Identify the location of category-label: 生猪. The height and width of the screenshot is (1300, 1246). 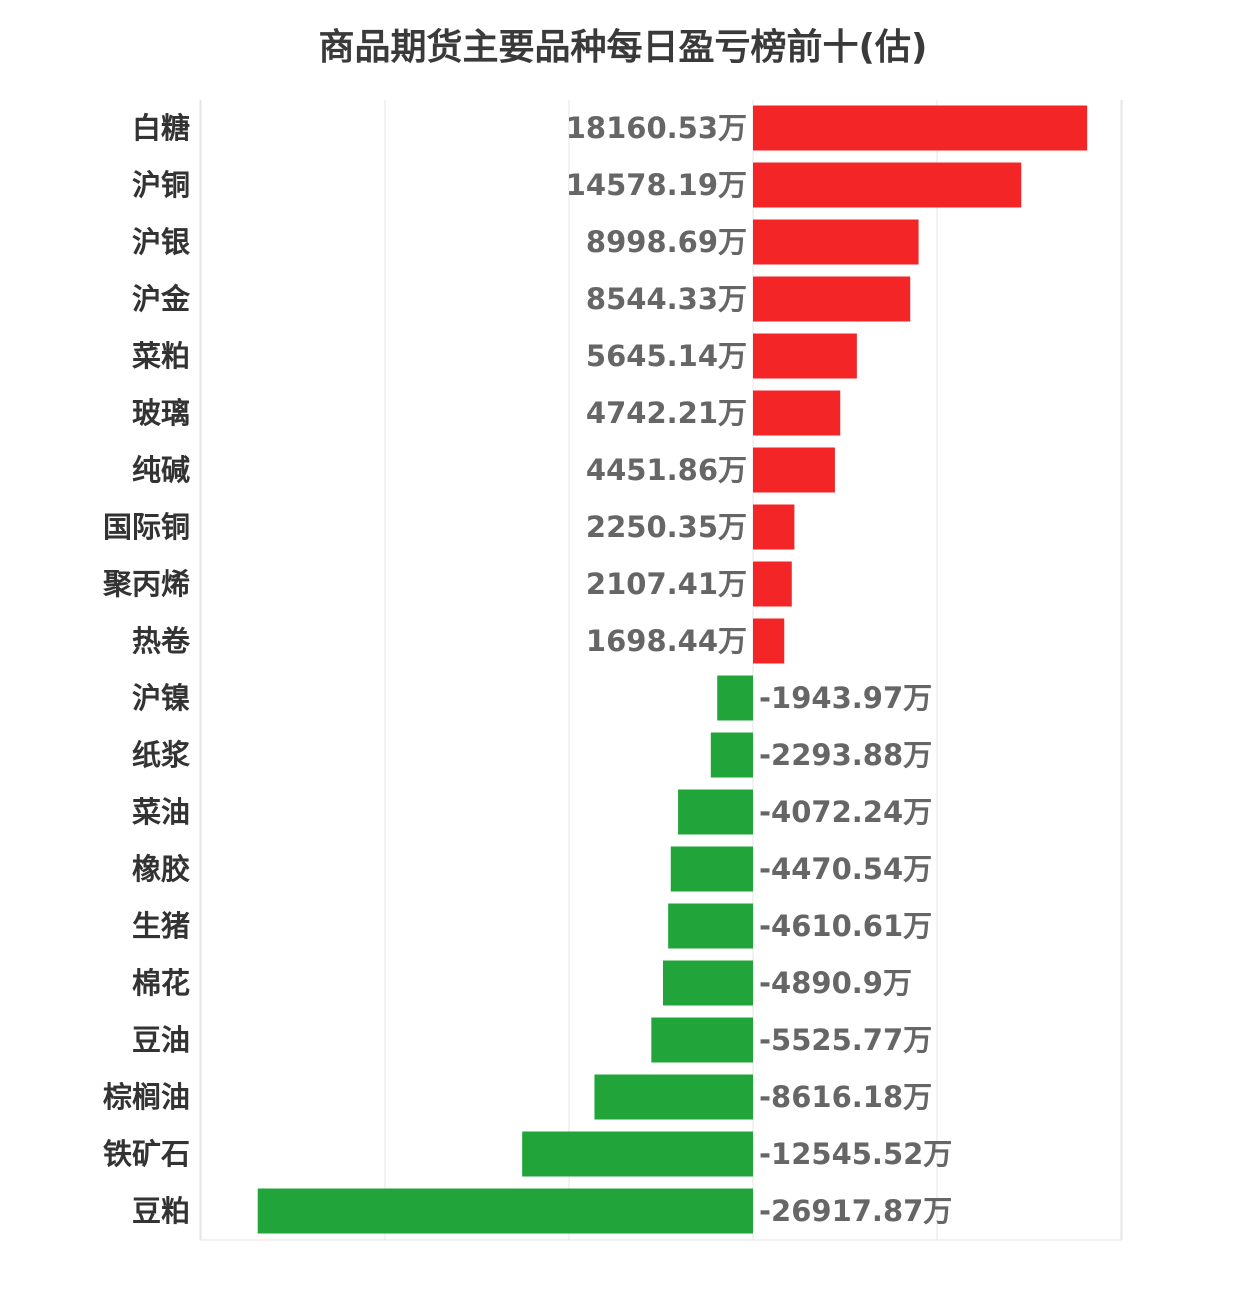
(161, 926).